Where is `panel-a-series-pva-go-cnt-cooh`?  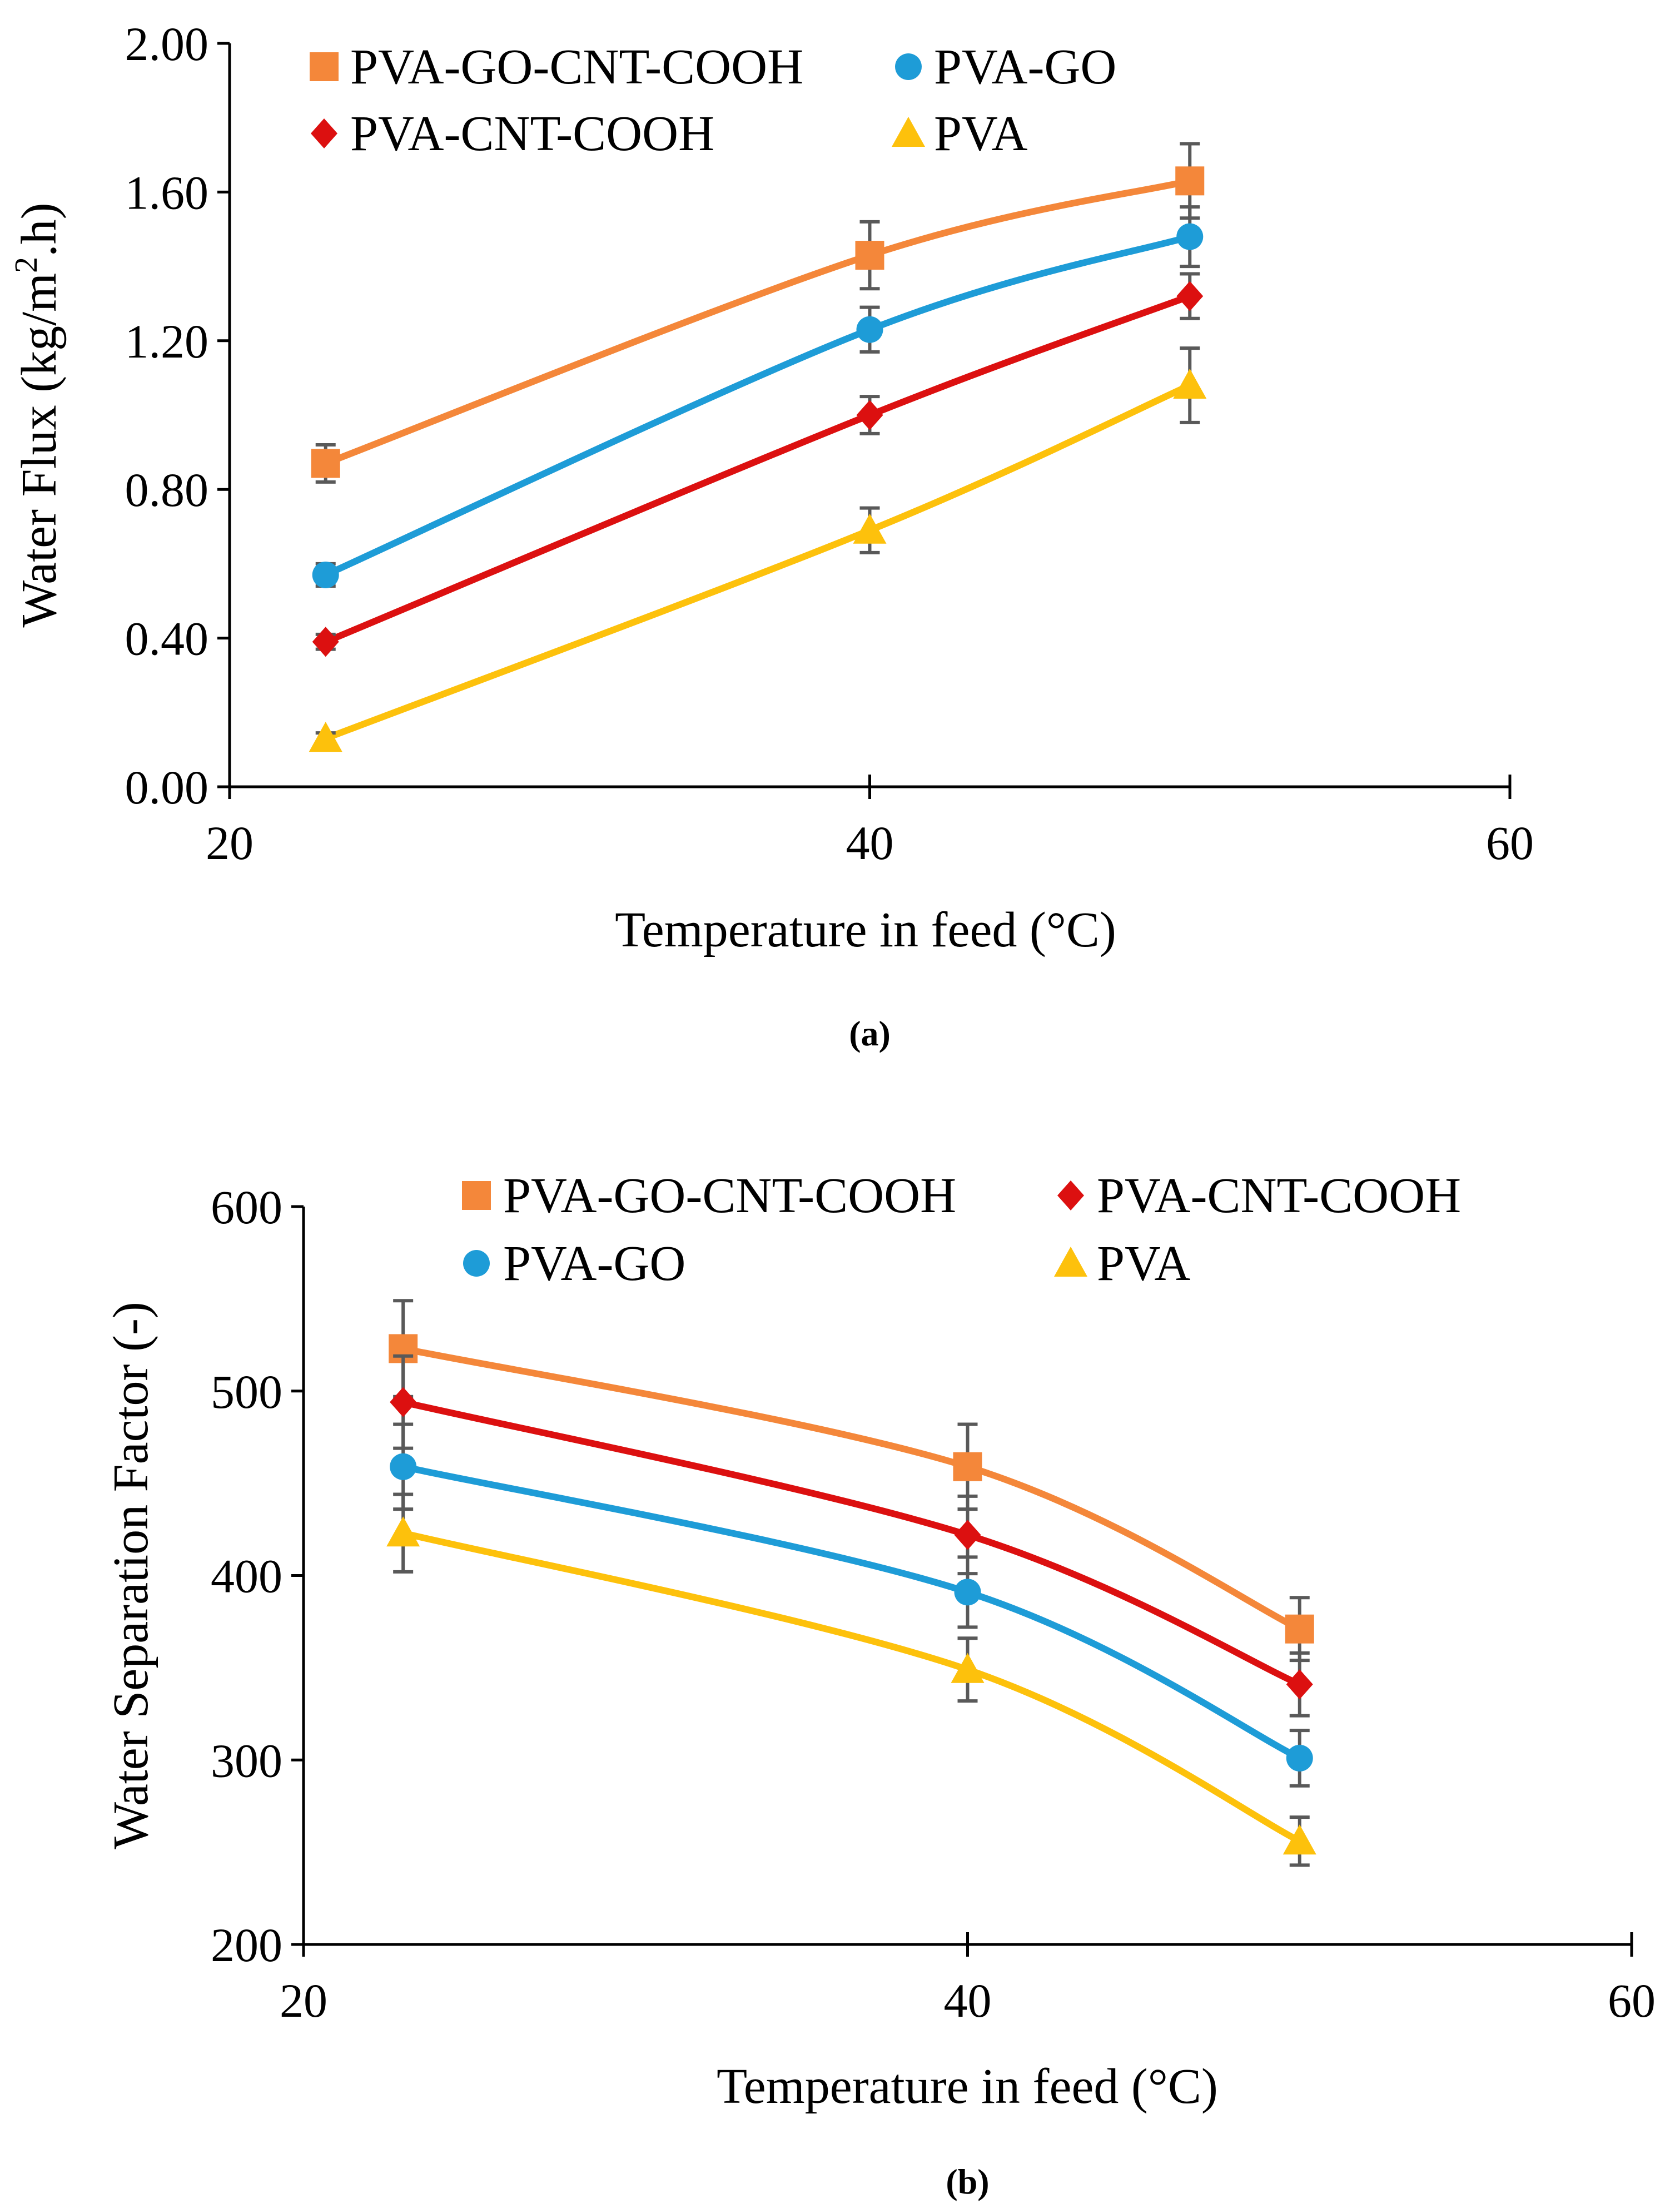
panel-a-series-pva-go-cnt-cooh is located at coordinates (758, 313).